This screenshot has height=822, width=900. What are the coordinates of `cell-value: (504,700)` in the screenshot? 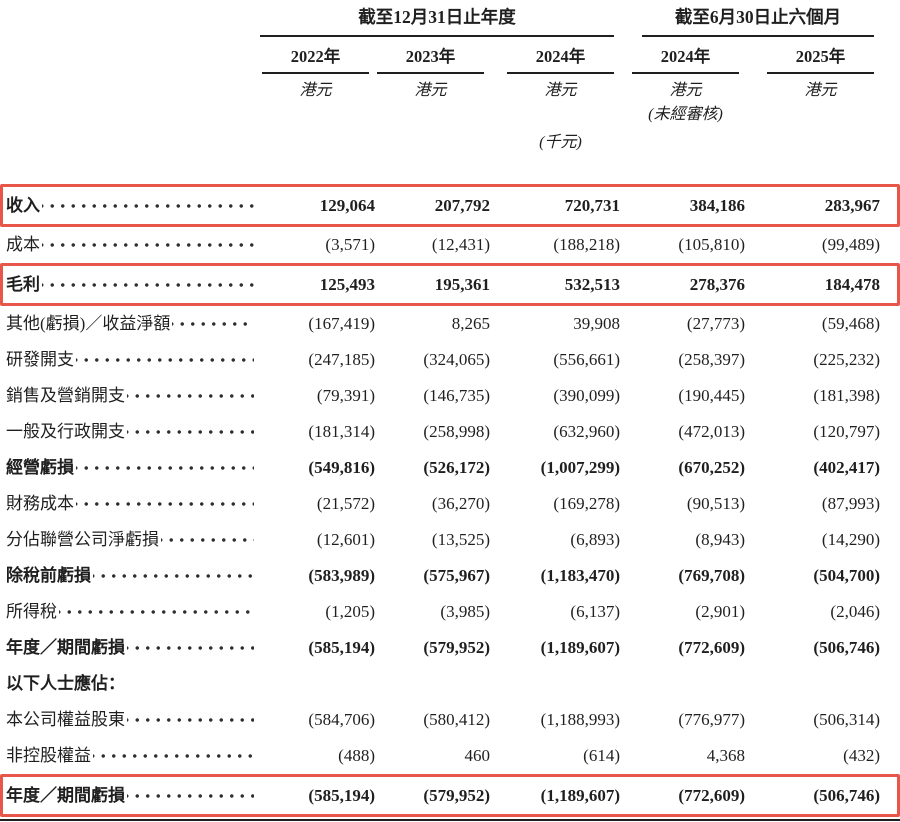 It's located at (846, 575).